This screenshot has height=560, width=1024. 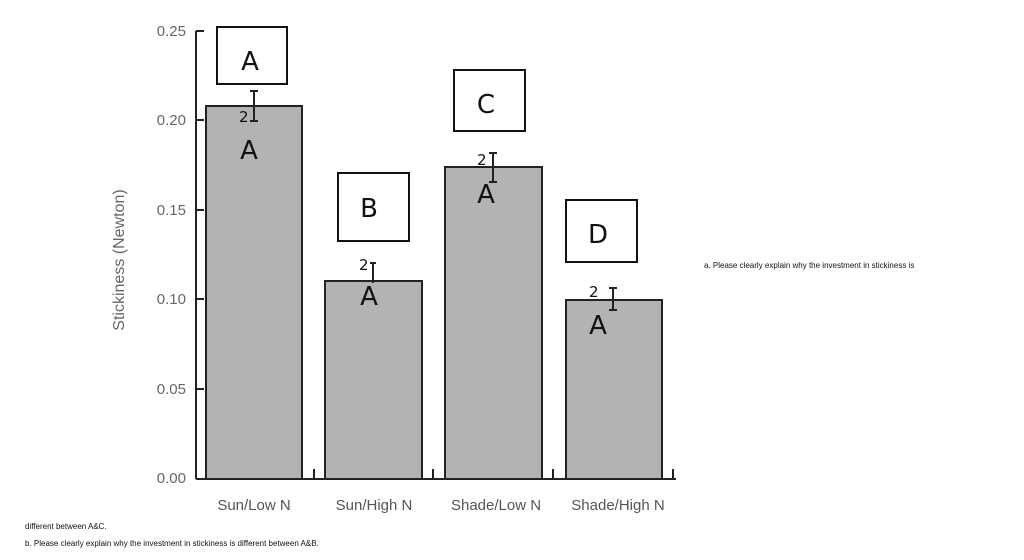 What do you see at coordinates (373, 380) in the screenshot?
I see `bar-sun-high-n` at bounding box center [373, 380].